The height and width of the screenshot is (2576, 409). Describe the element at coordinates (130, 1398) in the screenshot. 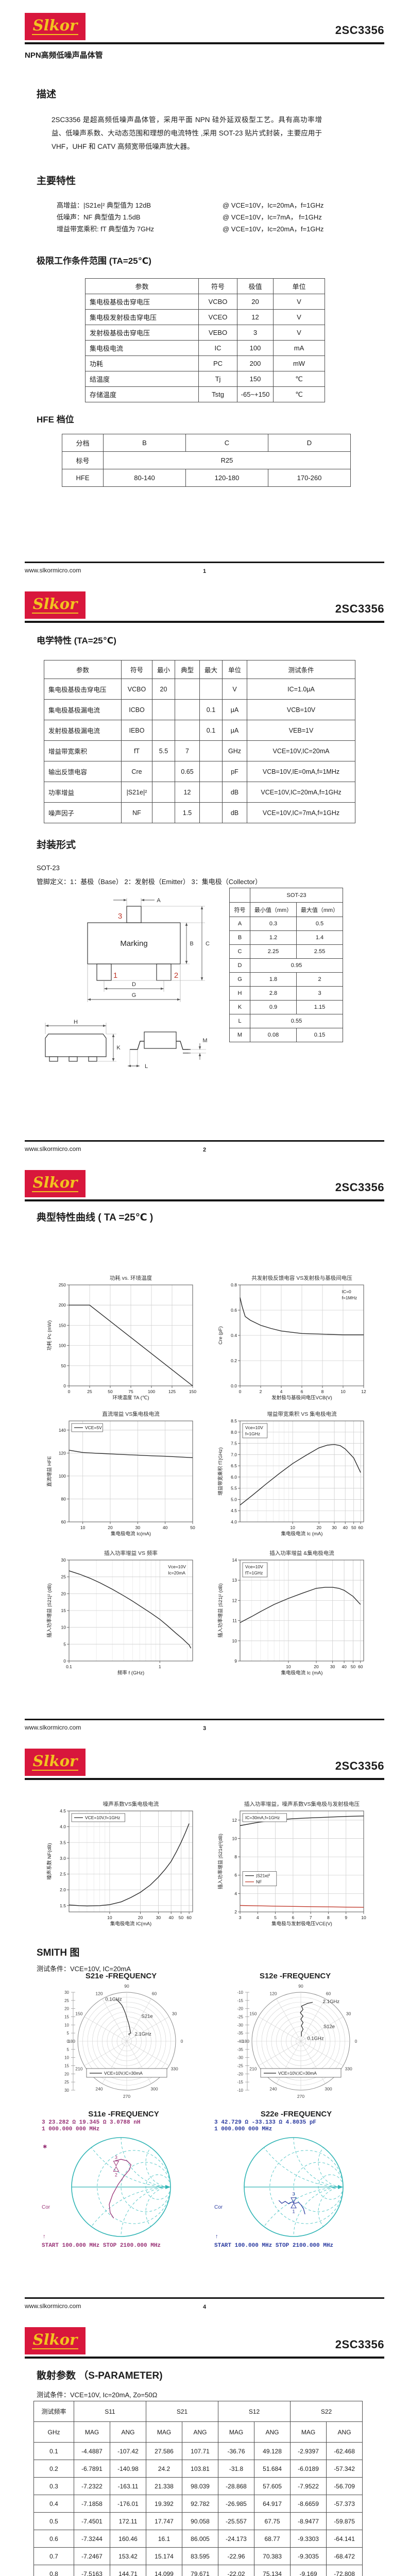

I see `svg-text: 环境温度 TA (℃)` at that location.